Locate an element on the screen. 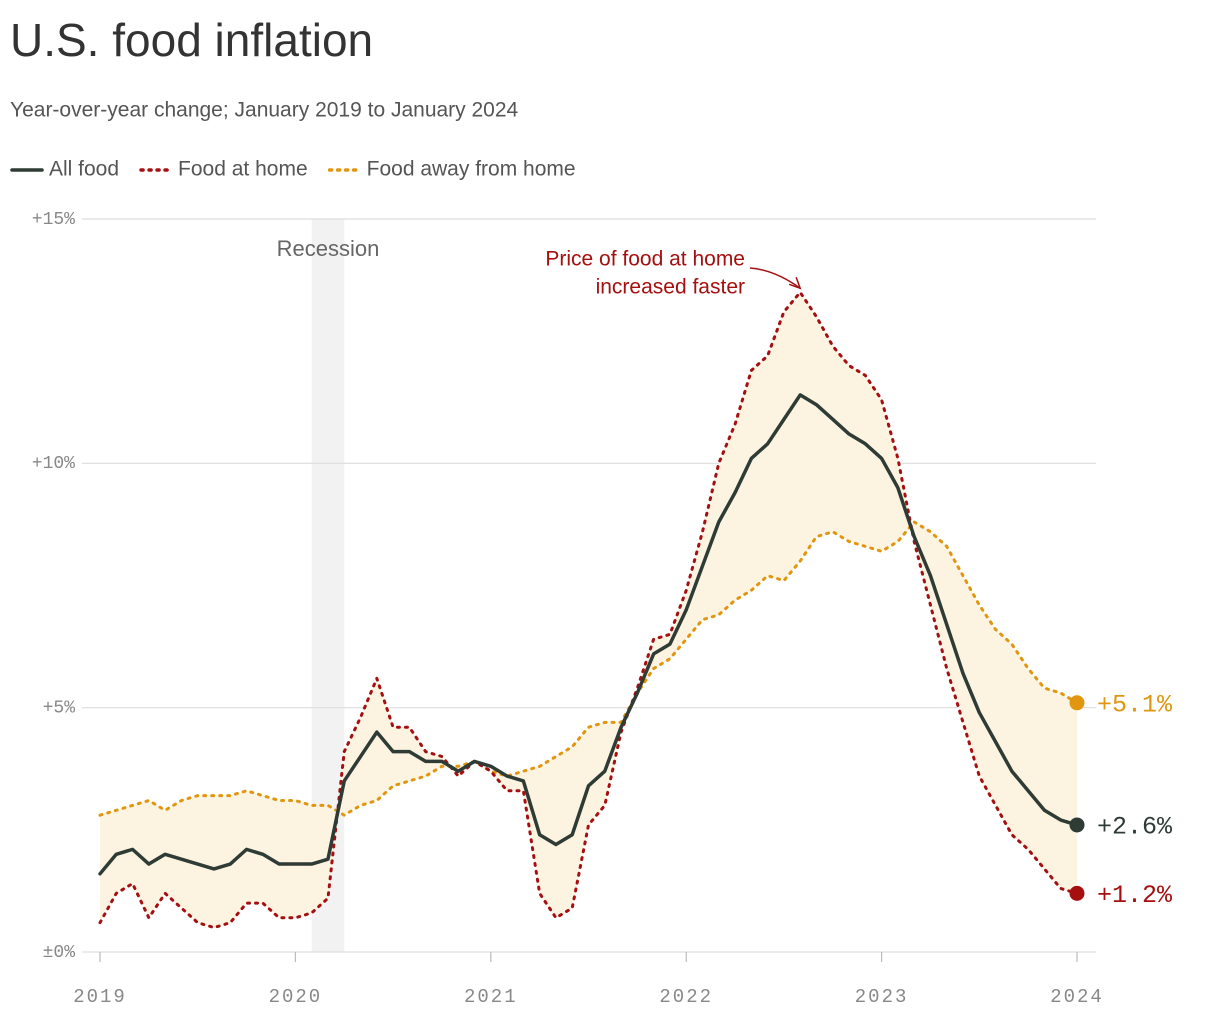  y-tick-label: ±0% is located at coordinates (59, 953).